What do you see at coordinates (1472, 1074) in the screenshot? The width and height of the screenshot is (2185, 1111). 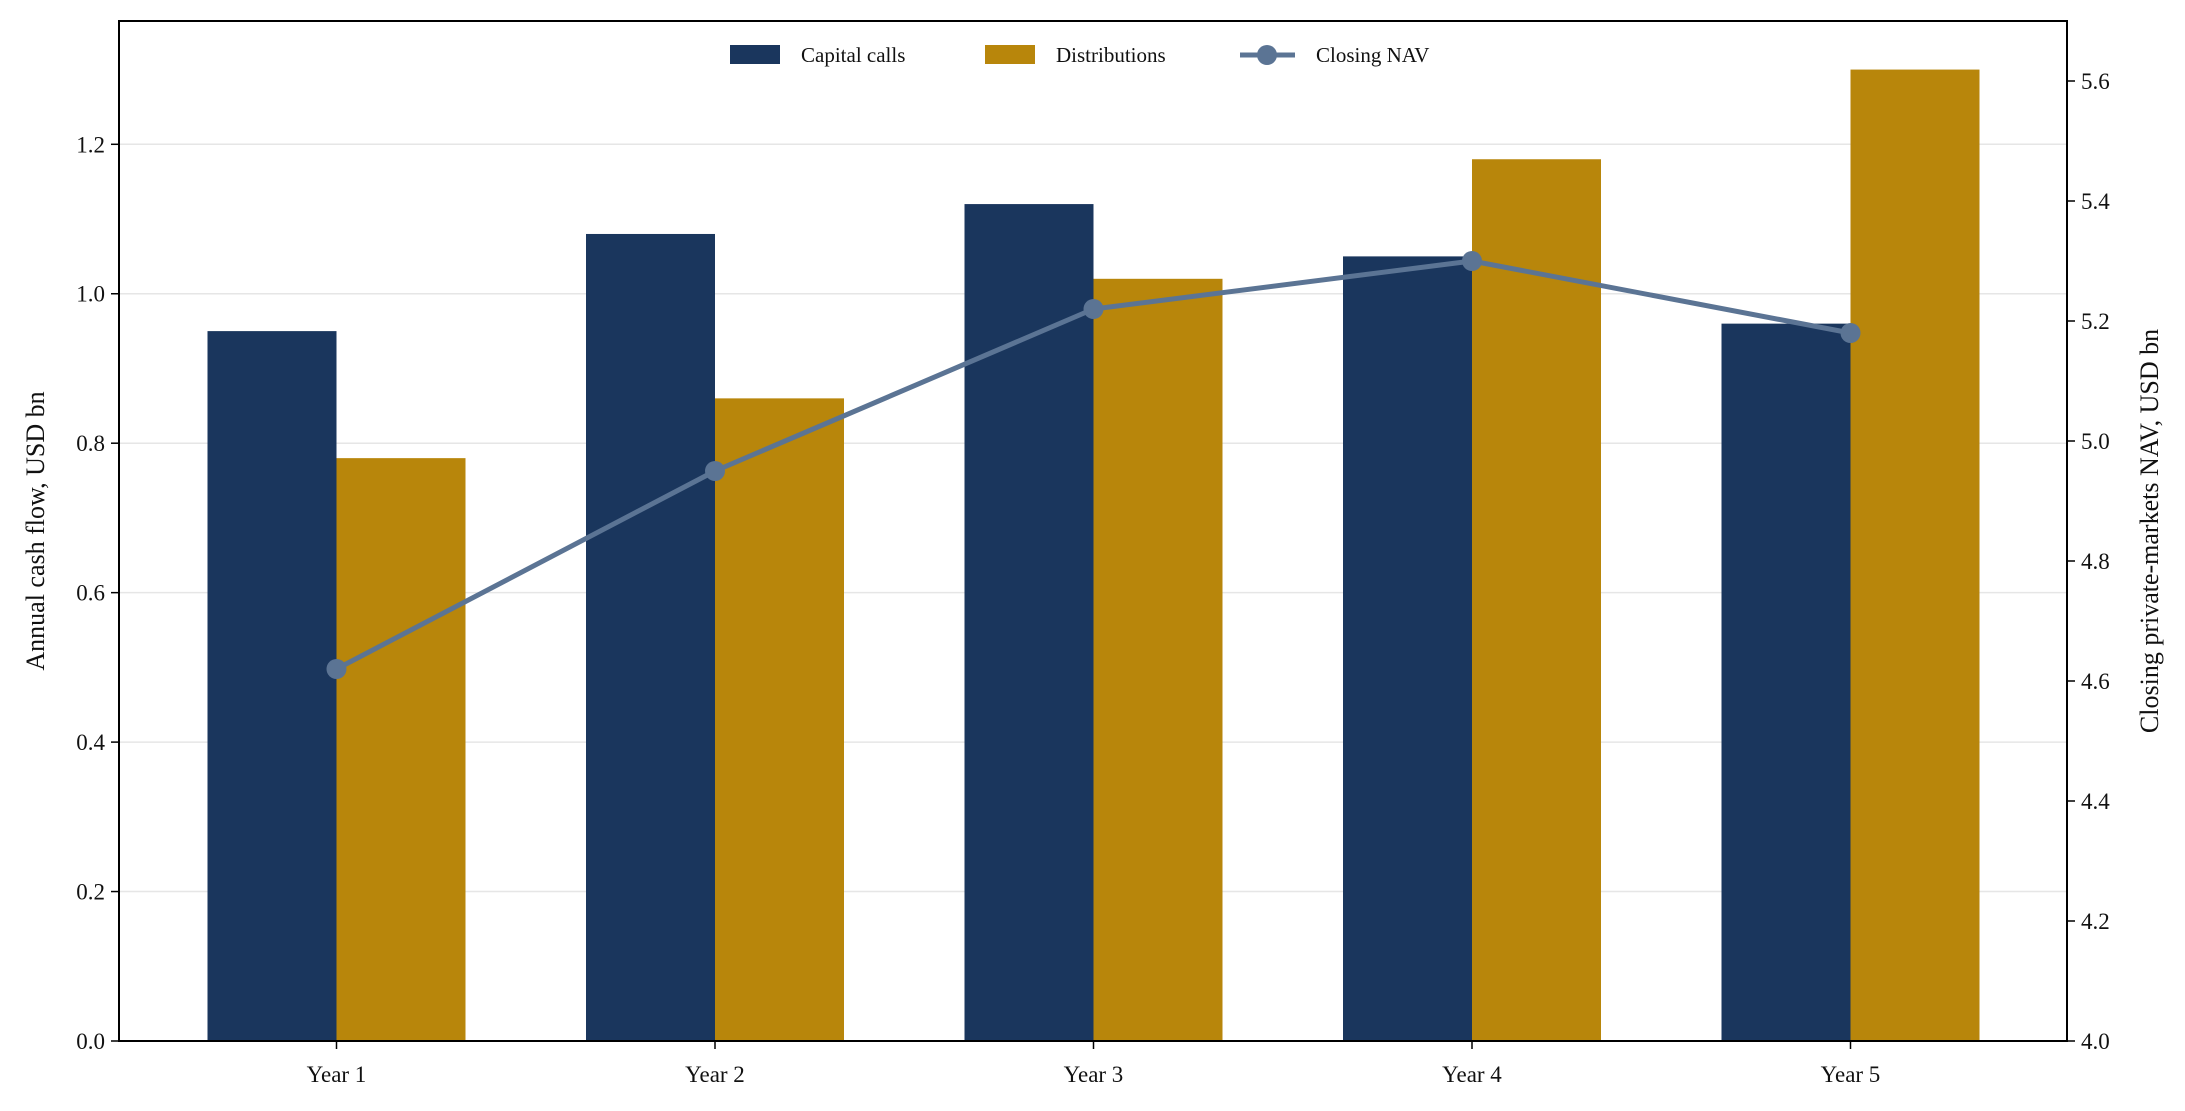 I see `x-tick-label: Year 4` at bounding box center [1472, 1074].